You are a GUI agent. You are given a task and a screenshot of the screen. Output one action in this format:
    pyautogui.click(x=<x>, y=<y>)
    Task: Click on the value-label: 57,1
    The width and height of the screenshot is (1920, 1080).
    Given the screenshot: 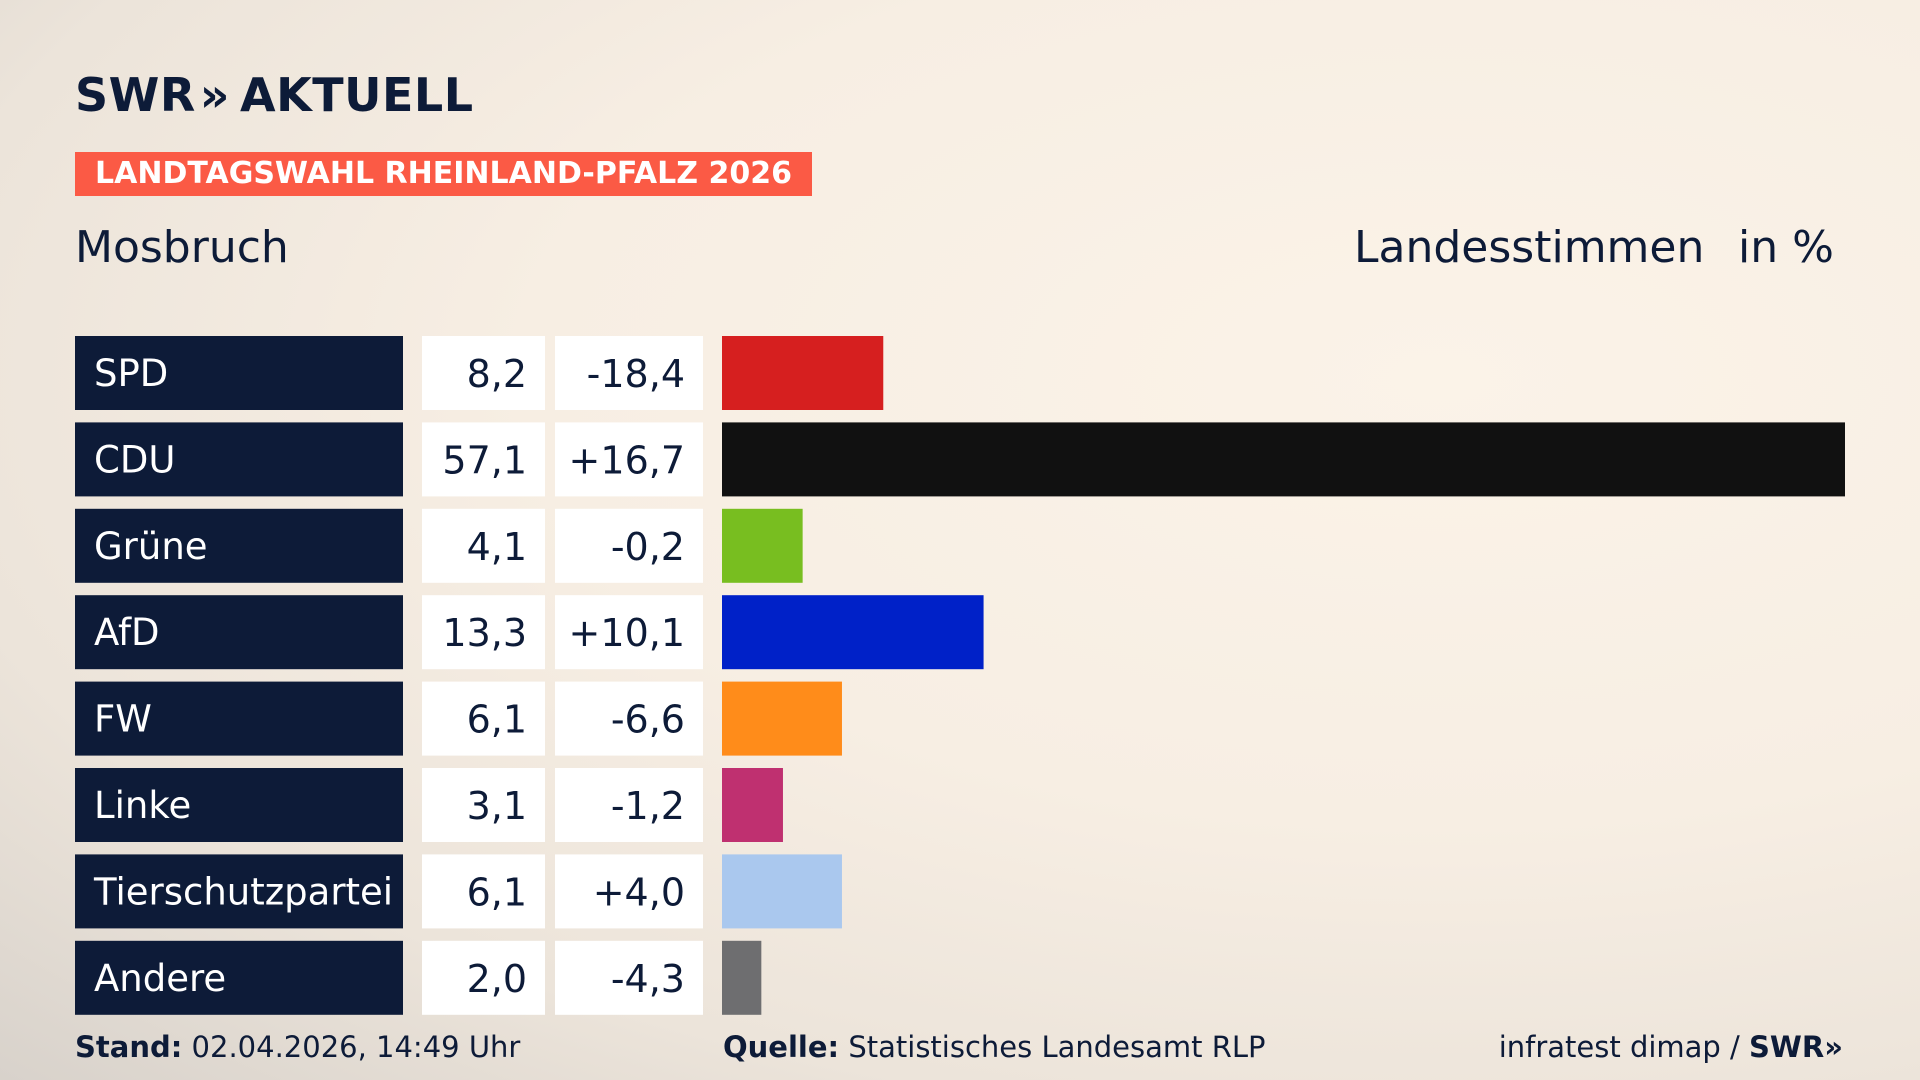 What is the action you would take?
    pyautogui.click(x=484, y=460)
    